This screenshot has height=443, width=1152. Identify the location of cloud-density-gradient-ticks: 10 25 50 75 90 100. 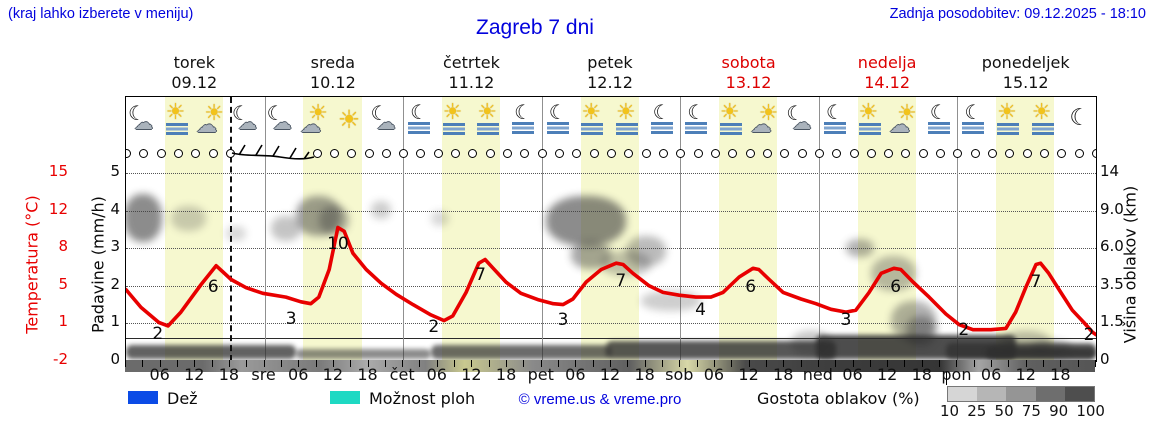
(1022, 411).